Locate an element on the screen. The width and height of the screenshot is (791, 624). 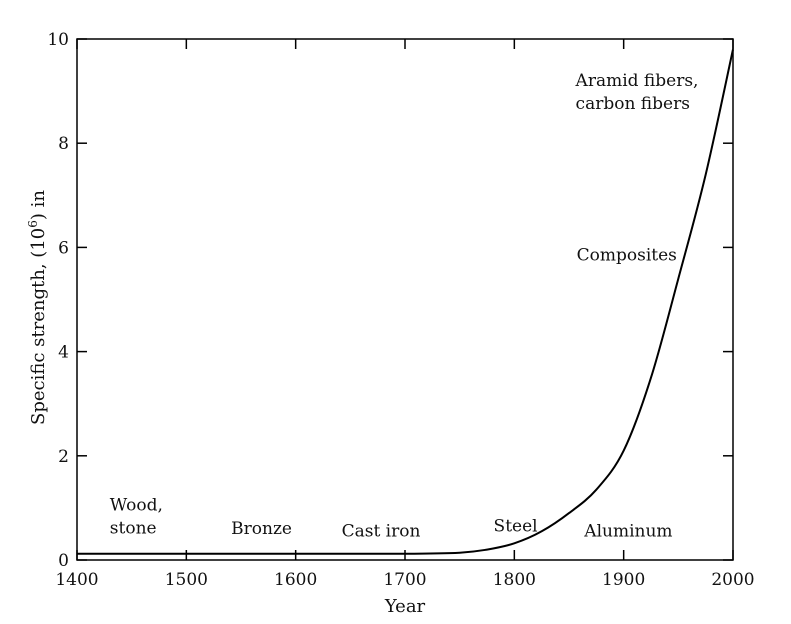
y-tick-label: 2 is located at coordinates (63, 457).